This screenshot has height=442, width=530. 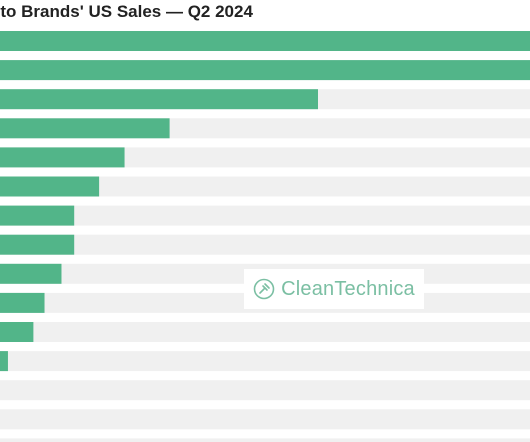 What do you see at coordinates (264, 289) in the screenshot?
I see `plug-leaf-icon` at bounding box center [264, 289].